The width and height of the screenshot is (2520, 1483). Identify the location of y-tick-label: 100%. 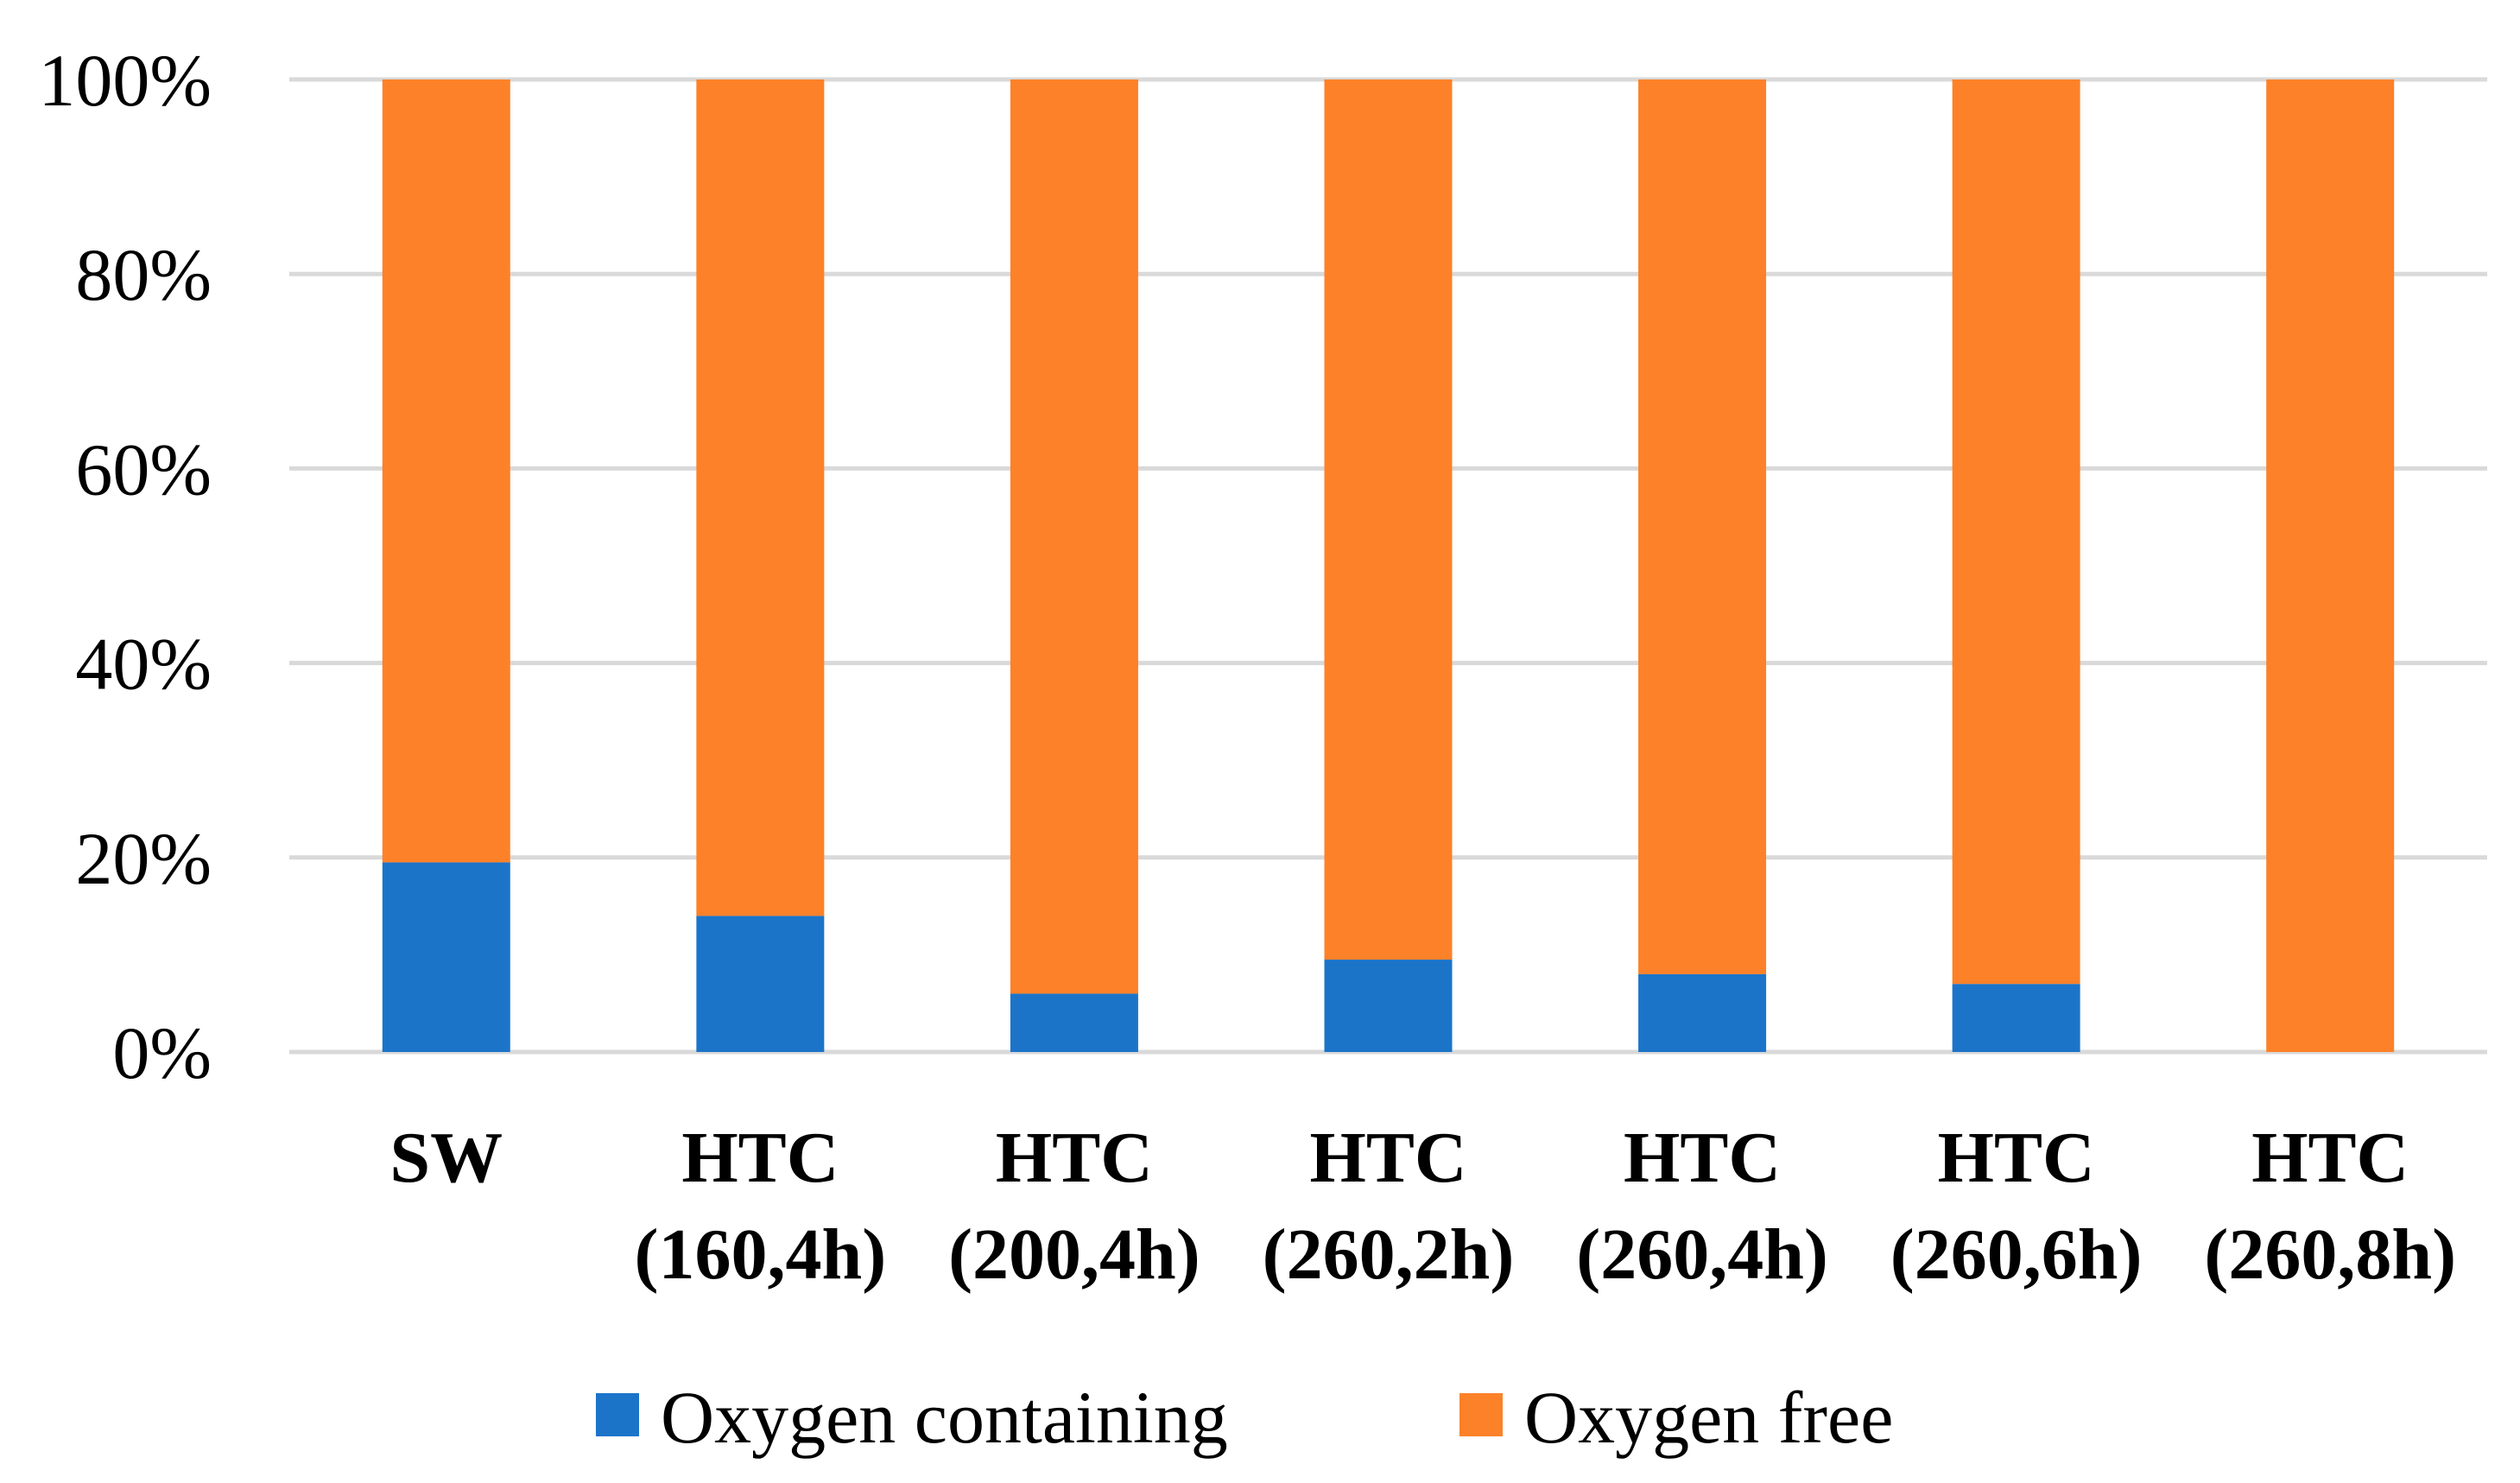
(125, 80).